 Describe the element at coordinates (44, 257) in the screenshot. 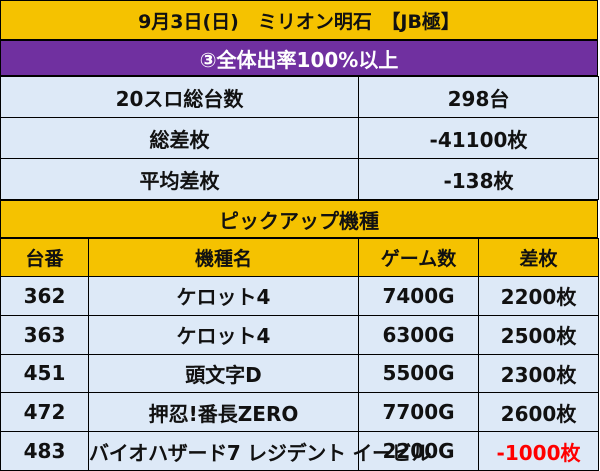

I see `column-header-machine-no: 台番` at that location.